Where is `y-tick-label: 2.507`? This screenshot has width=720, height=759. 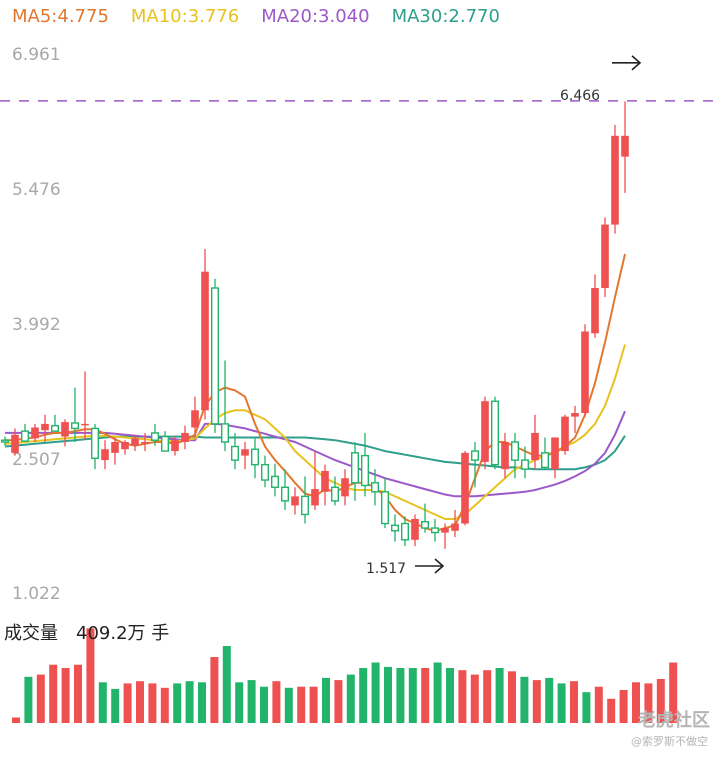 y-tick-label: 2.507 is located at coordinates (36, 460).